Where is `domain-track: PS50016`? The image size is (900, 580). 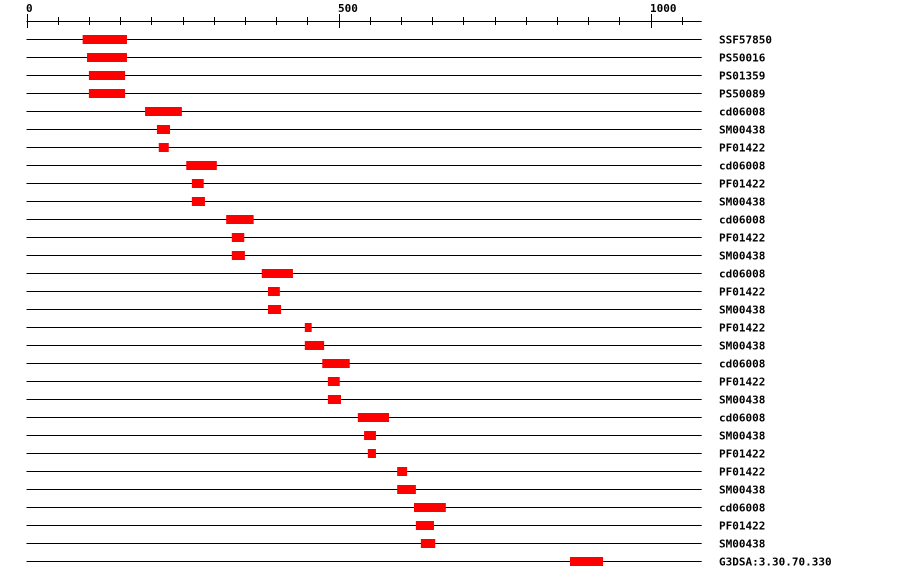 domain-track: PS50016 is located at coordinates (396, 58).